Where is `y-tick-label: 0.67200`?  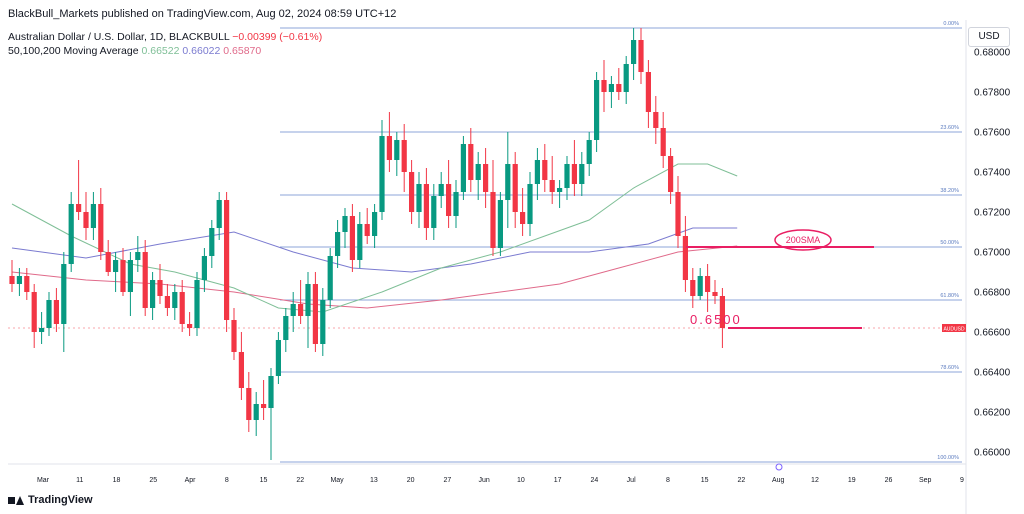 y-tick-label: 0.67200 is located at coordinates (992, 213).